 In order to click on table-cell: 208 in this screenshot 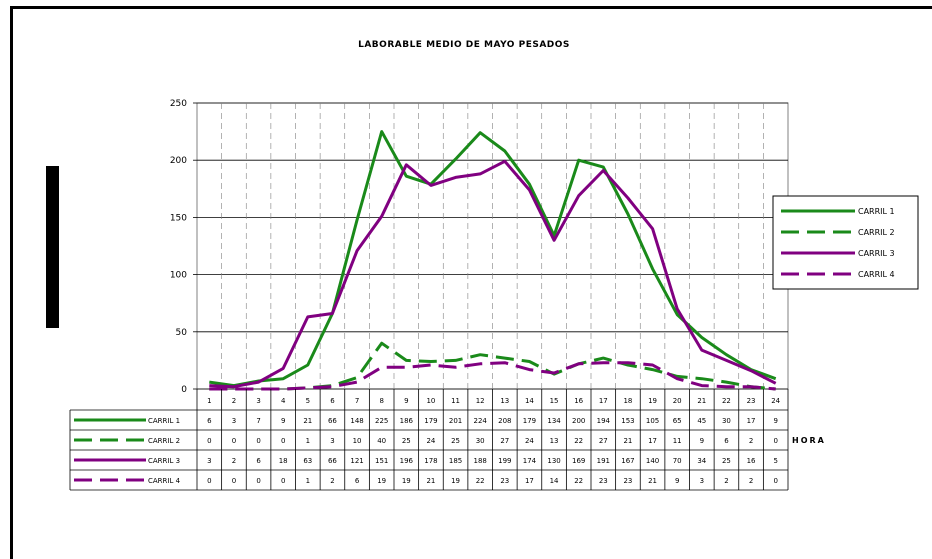, I will do `click(504, 421)`.